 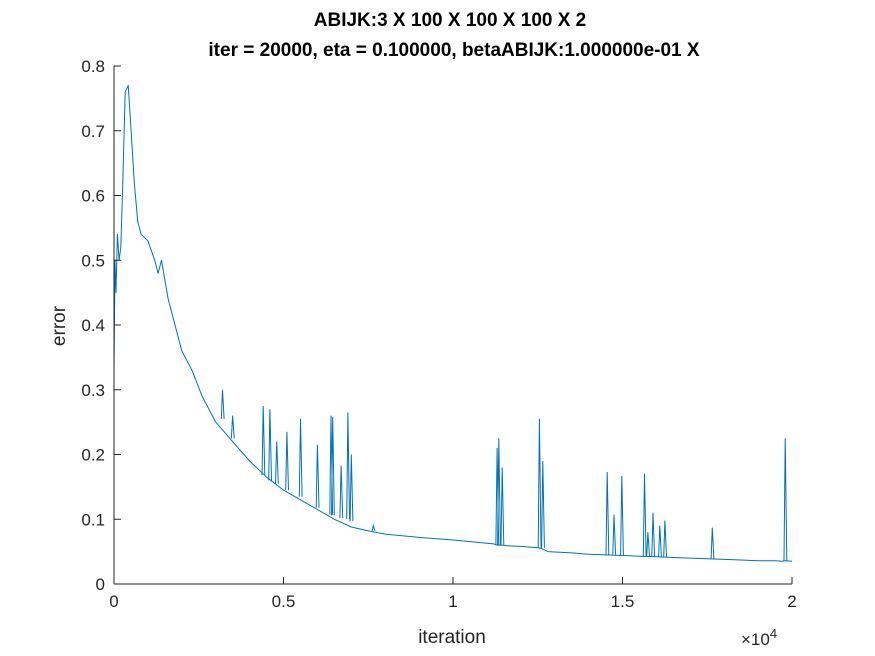 I want to click on x-tick-label: 0.5, so click(x=284, y=601).